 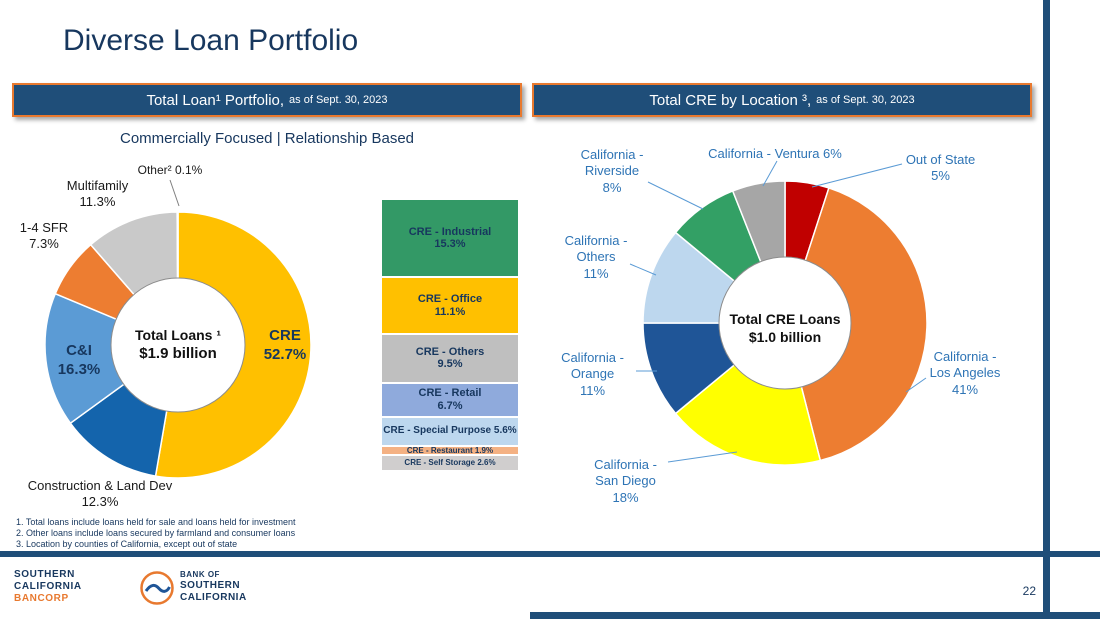 What do you see at coordinates (596, 257) in the screenshot?
I see `label-ca-others: California - Others 11%` at bounding box center [596, 257].